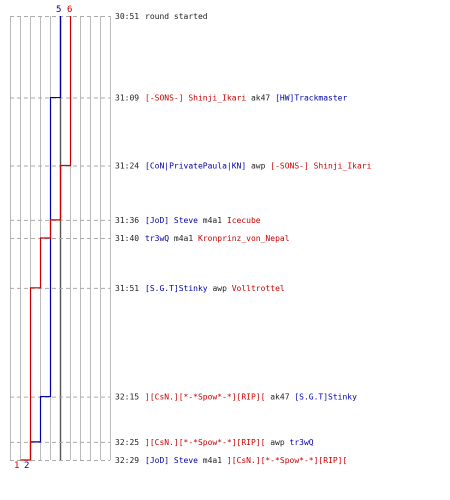  What do you see at coordinates (58, 10) in the screenshot?
I see `start-label-blue: 5` at bounding box center [58, 10].